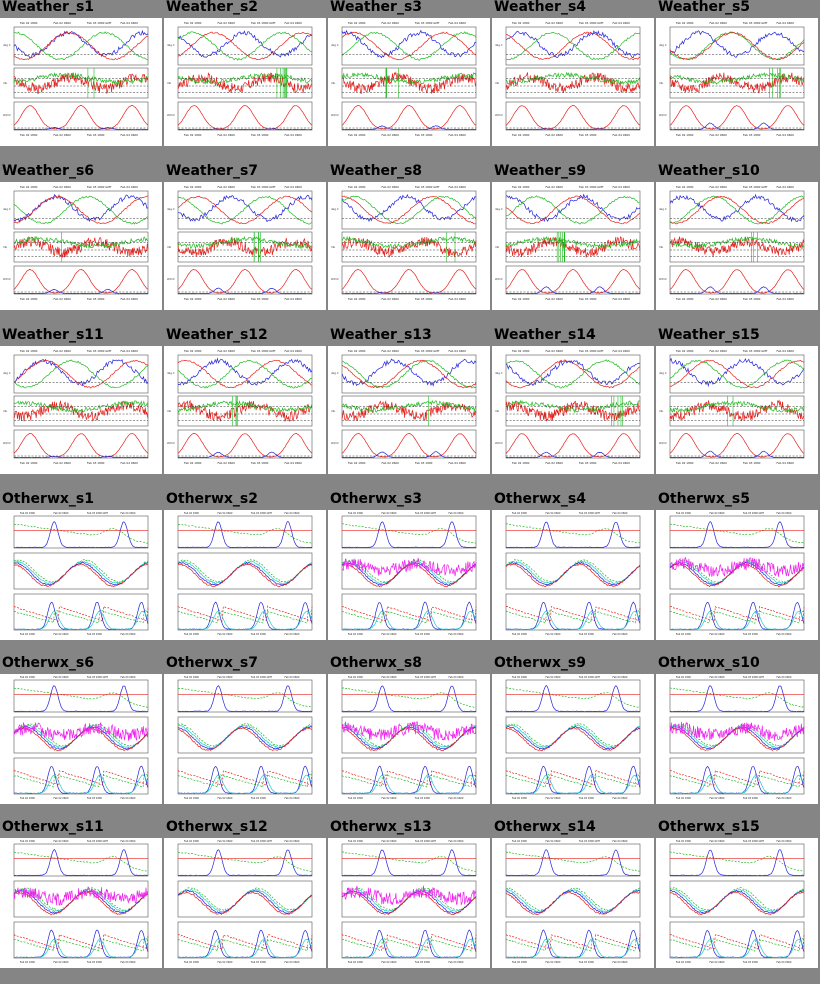 This screenshot has height=984, width=820. I want to click on panel-title: Otherwx_s8, so click(376, 663).